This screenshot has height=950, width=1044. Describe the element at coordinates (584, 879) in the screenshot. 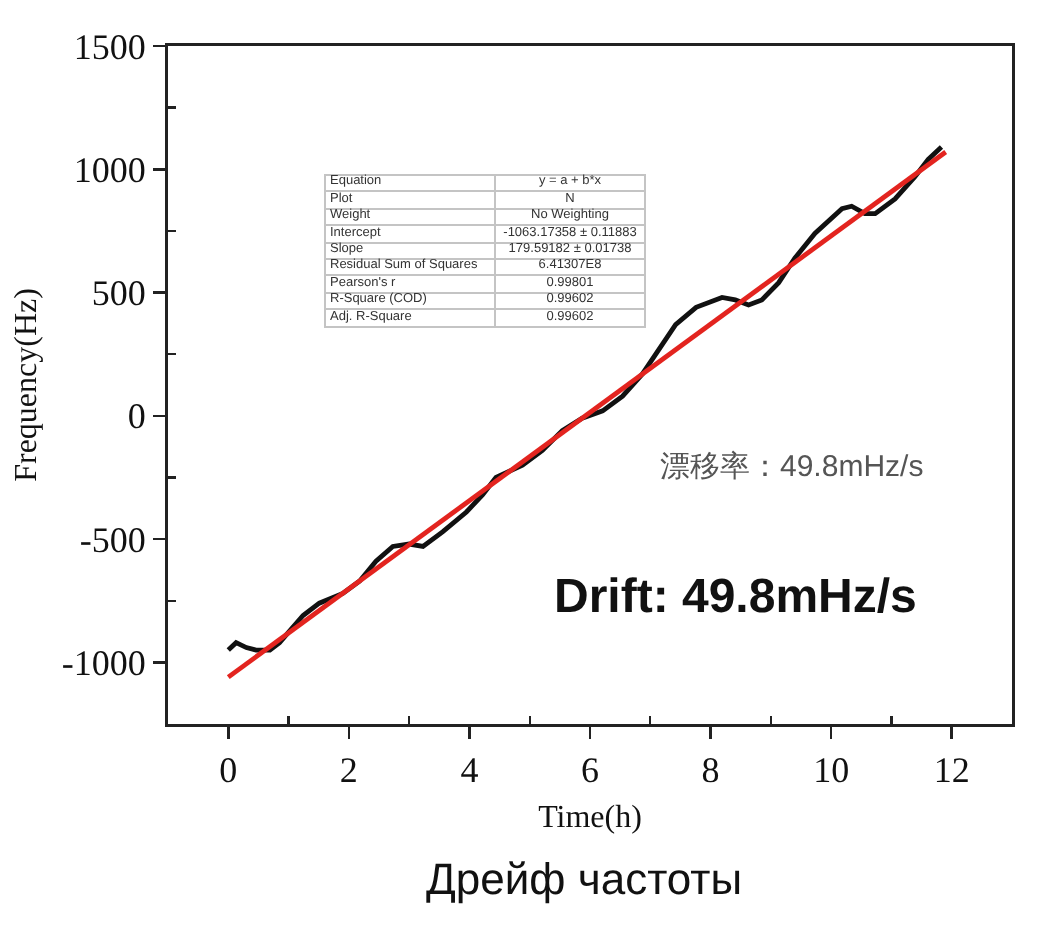

I see `text: Дрейф частоты` at that location.